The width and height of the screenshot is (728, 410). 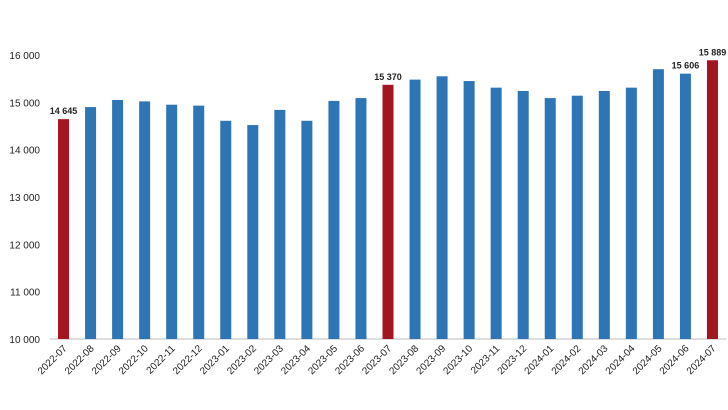 What do you see at coordinates (24, 245) in the screenshot?
I see `y-tick-label: 12 000` at bounding box center [24, 245].